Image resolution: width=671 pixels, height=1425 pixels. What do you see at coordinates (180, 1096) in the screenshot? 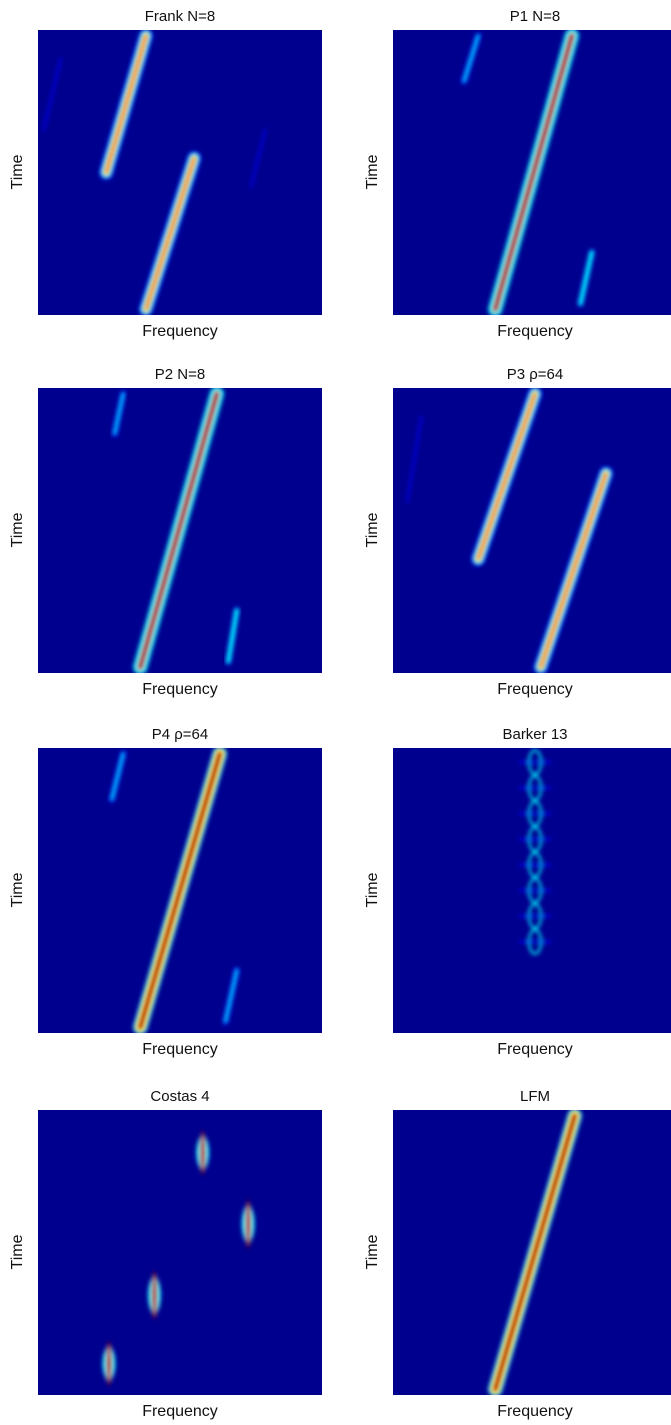
I see `chart-title: Costas 4` at bounding box center [180, 1096].